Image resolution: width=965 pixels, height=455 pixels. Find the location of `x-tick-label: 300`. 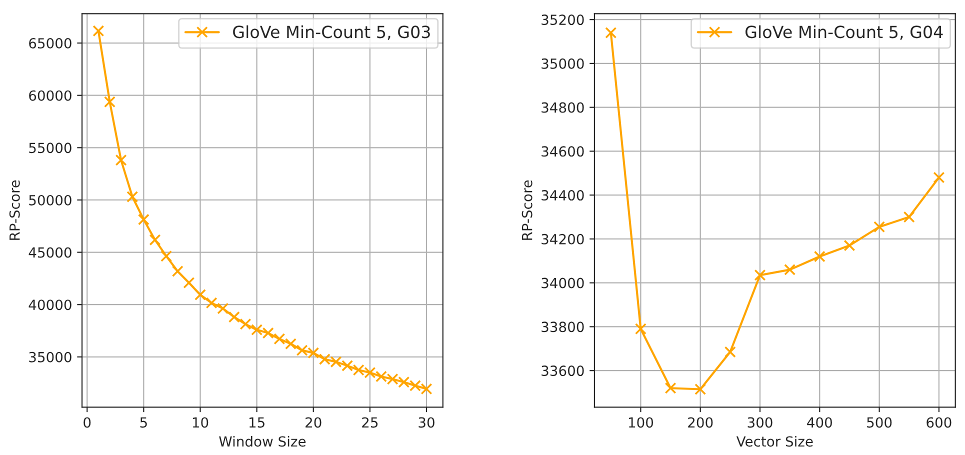

x-tick-label: 300 is located at coordinates (760, 422).